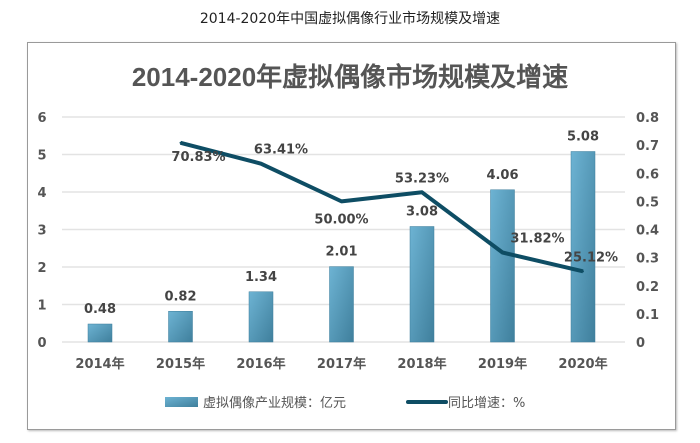  What do you see at coordinates (583, 137) in the screenshot?
I see `bar-label: 5.08` at bounding box center [583, 137].